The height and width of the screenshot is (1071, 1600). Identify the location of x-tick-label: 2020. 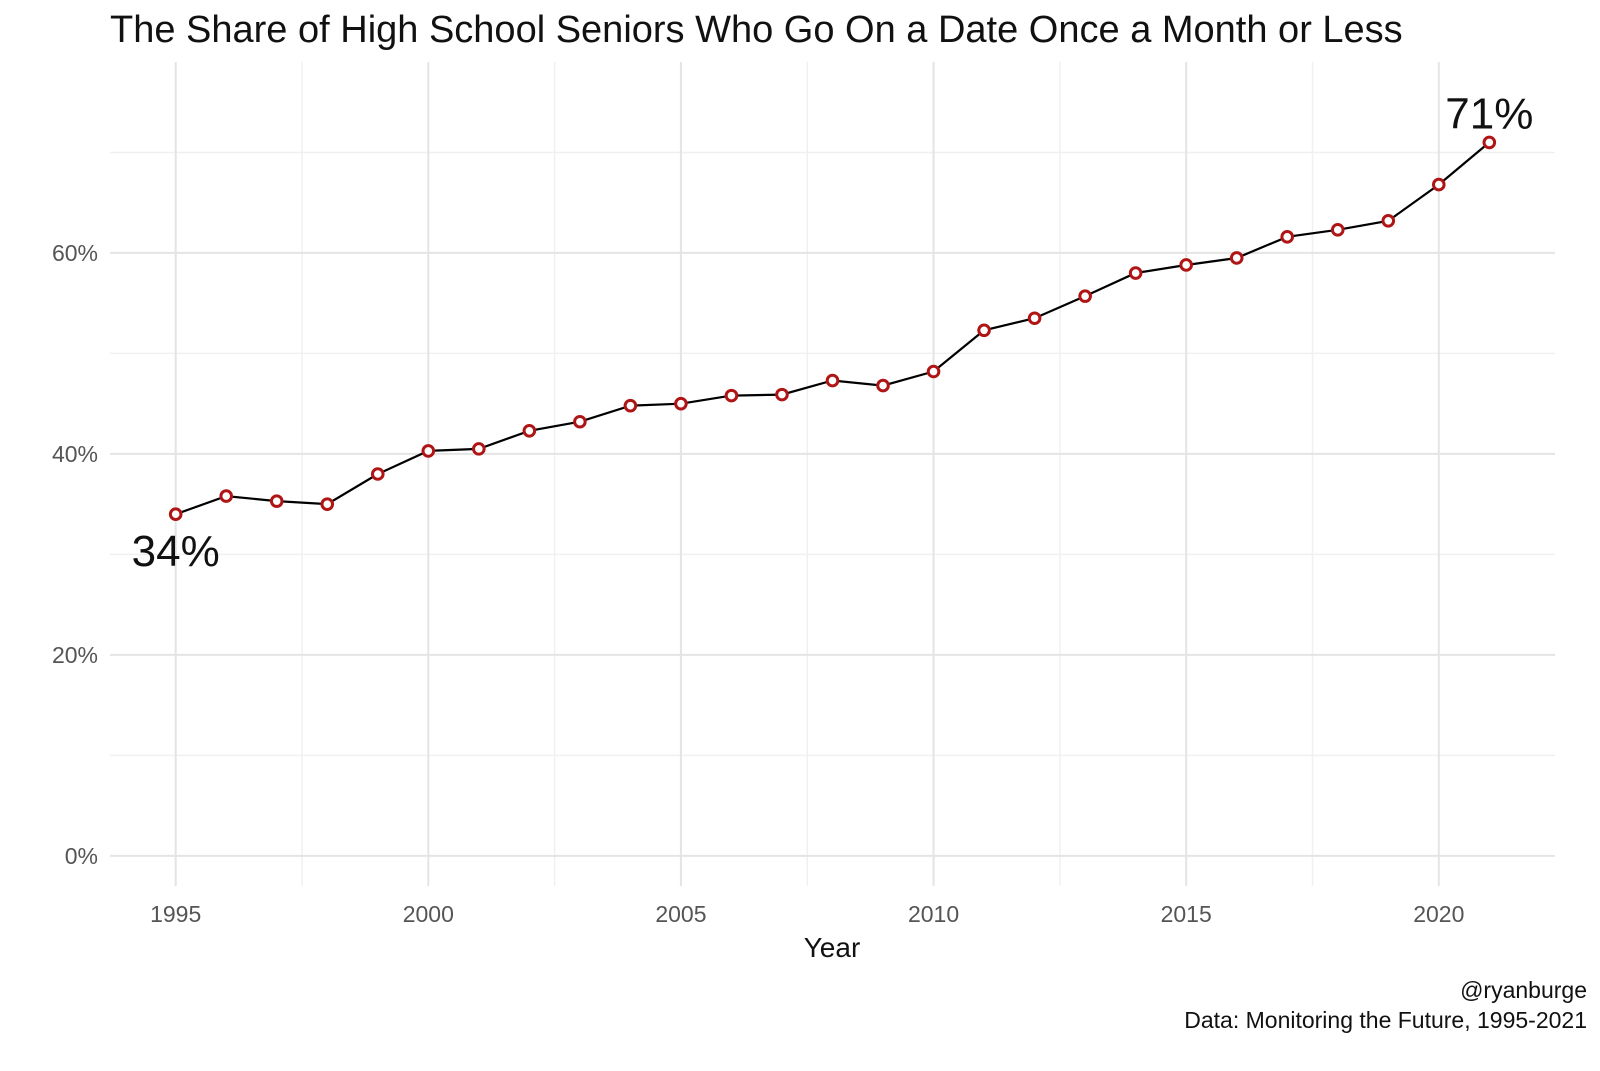
(1438, 914).